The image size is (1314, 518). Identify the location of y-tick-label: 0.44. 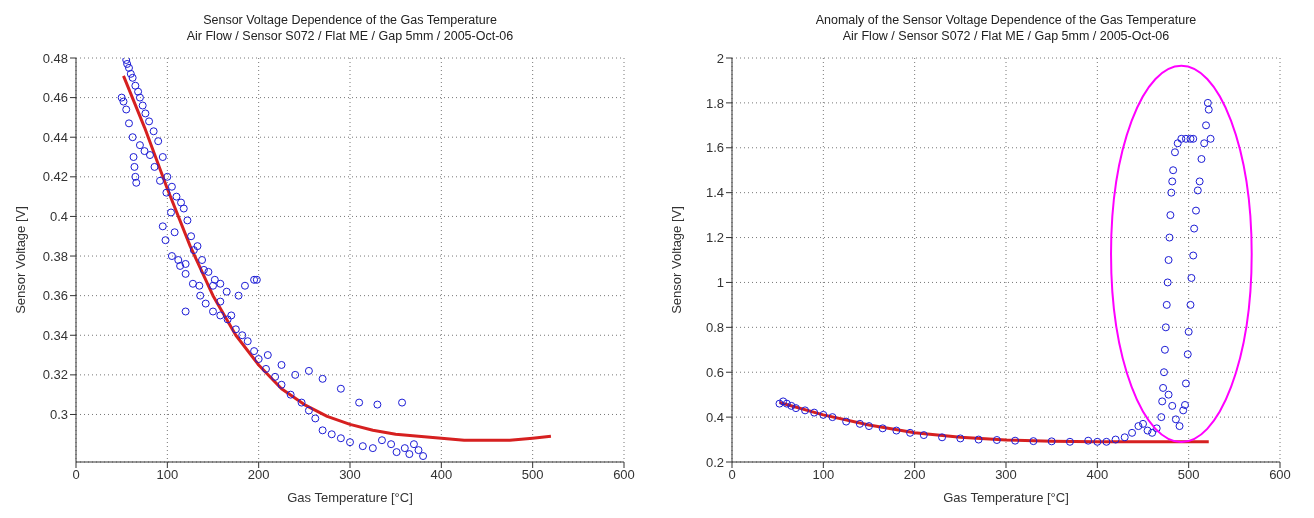
(55, 137).